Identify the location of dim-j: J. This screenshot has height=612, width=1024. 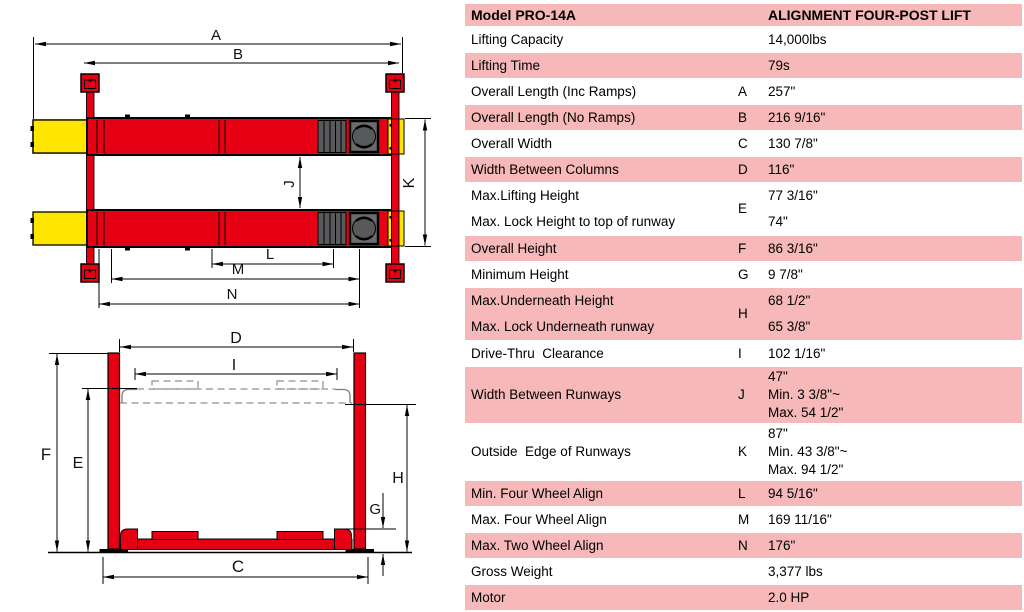
(292, 182).